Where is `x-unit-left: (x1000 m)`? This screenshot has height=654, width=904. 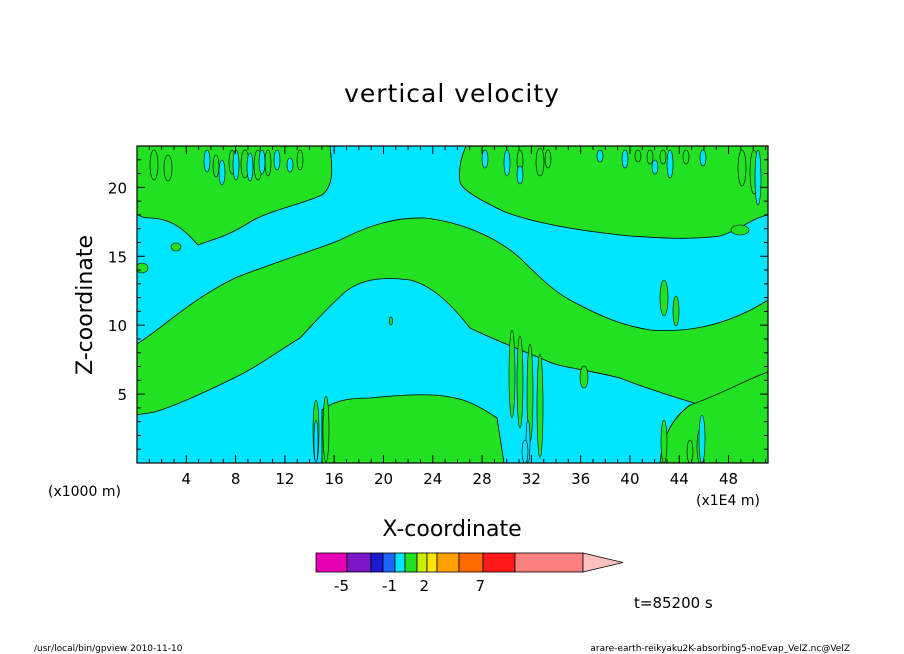
x-unit-left: (x1000 m) is located at coordinates (84, 492).